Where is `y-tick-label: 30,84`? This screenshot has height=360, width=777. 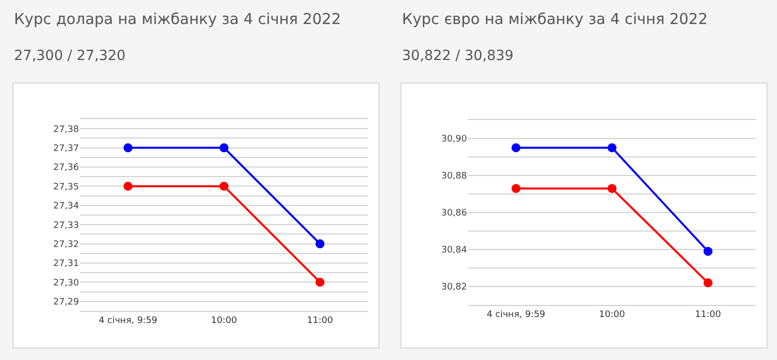
y-tick-label: 30,84 is located at coordinates (454, 251).